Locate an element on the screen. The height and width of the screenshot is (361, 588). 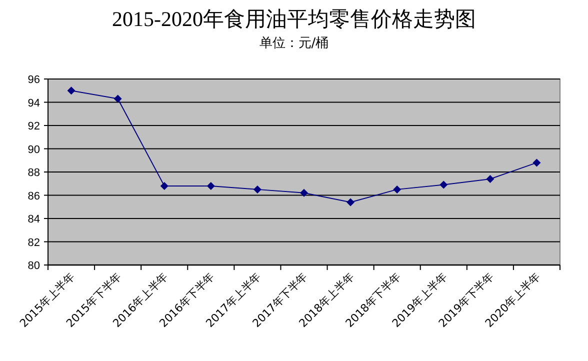
chart-subtitle: 单位：元/桶 is located at coordinates (294, 43).